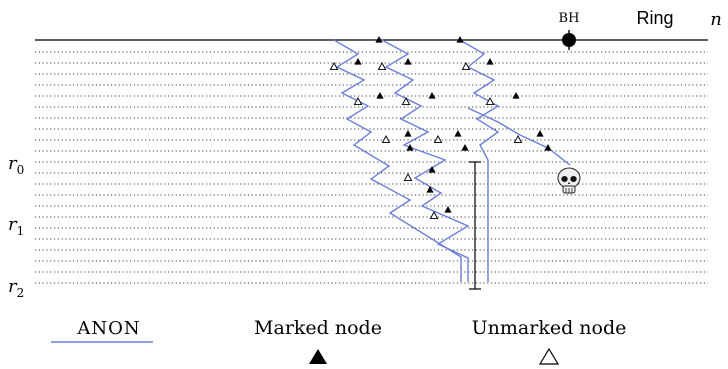 The height and width of the screenshot is (369, 728). What do you see at coordinates (318, 328) in the screenshot?
I see `legend-marked-label: Marked node` at bounding box center [318, 328].